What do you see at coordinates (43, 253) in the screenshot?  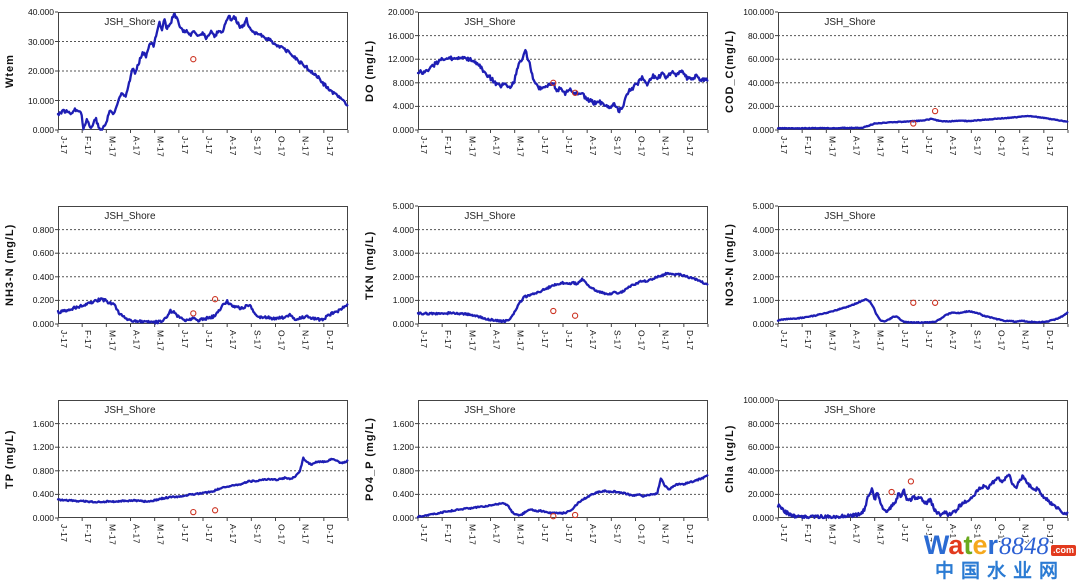 I see `y-tick-label: 0.600` at bounding box center [43, 253].